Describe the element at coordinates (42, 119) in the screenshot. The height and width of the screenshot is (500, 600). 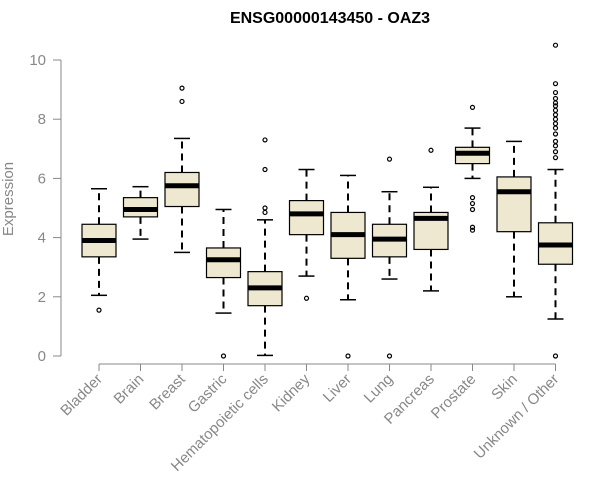
I see `y-tick-label: 8` at that location.